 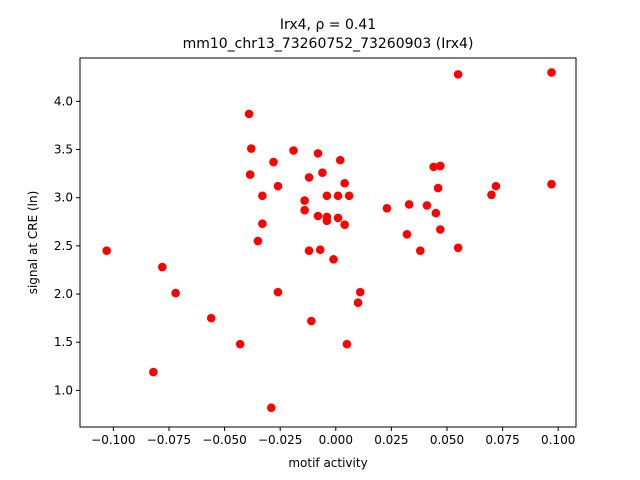 I want to click on chart-title-line1: Irx4, ρ = 0.41, so click(x=328, y=25).